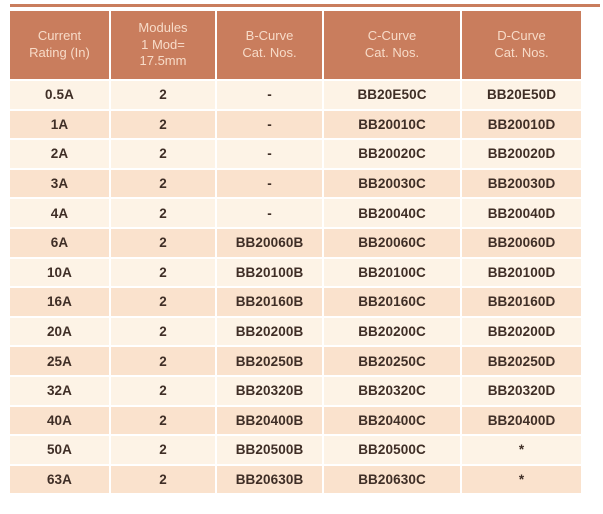 Image resolution: width=603 pixels, height=514 pixels. What do you see at coordinates (392, 242) in the screenshot?
I see `cell-c-curve: BB20060C` at bounding box center [392, 242].